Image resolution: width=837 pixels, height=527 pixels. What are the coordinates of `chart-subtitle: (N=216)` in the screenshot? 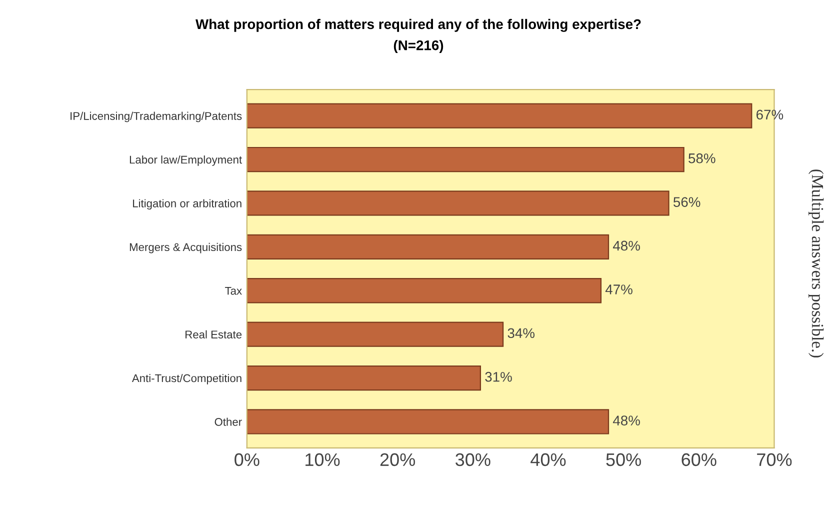 It's located at (419, 46).